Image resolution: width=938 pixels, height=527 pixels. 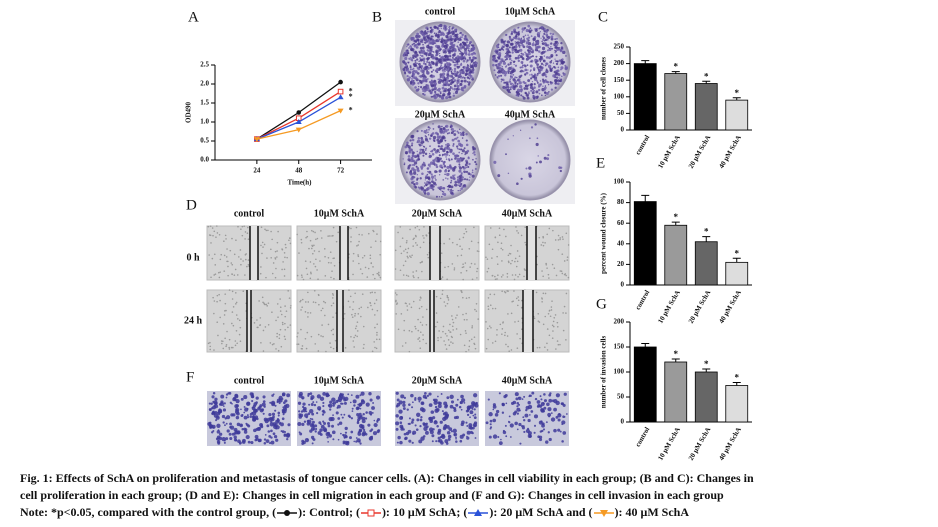 I want to click on panel-letter: F, so click(x=190, y=377).